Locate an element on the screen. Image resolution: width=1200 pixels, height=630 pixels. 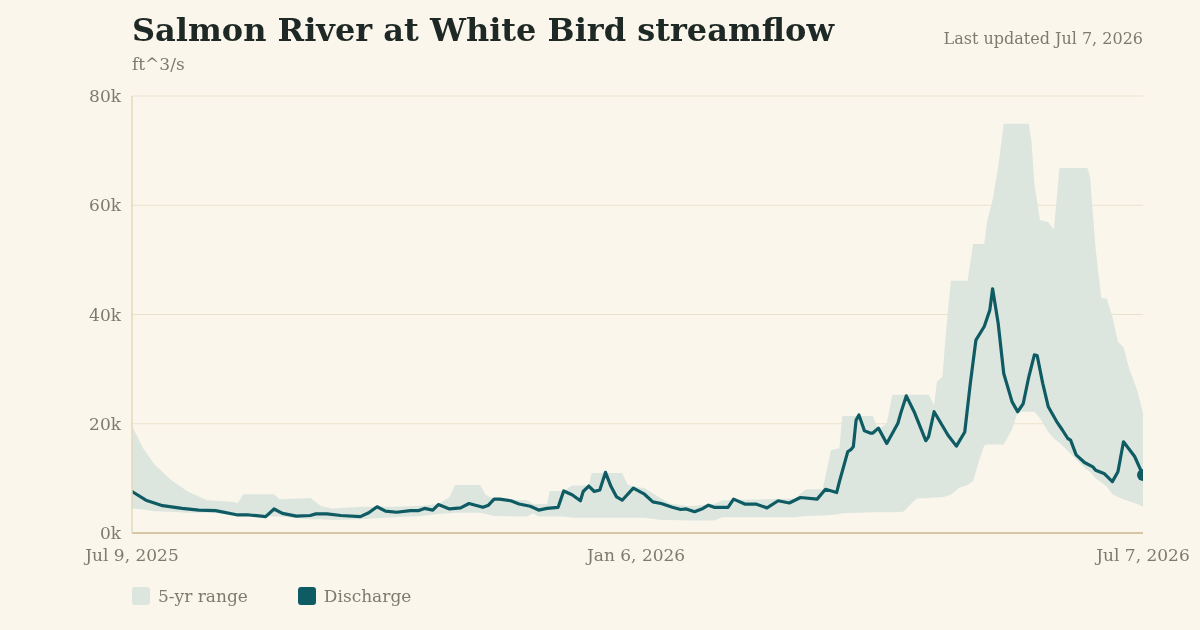
y-tick-label: 40k is located at coordinates (105, 314).